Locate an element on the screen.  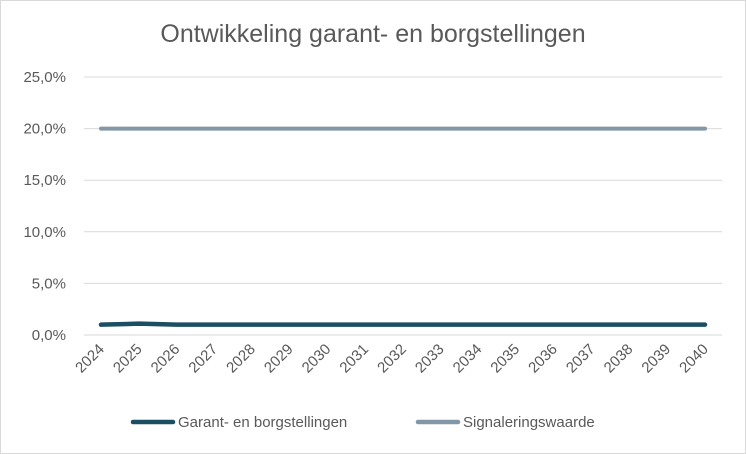
x-tick-label: 2028 is located at coordinates (241, 359).